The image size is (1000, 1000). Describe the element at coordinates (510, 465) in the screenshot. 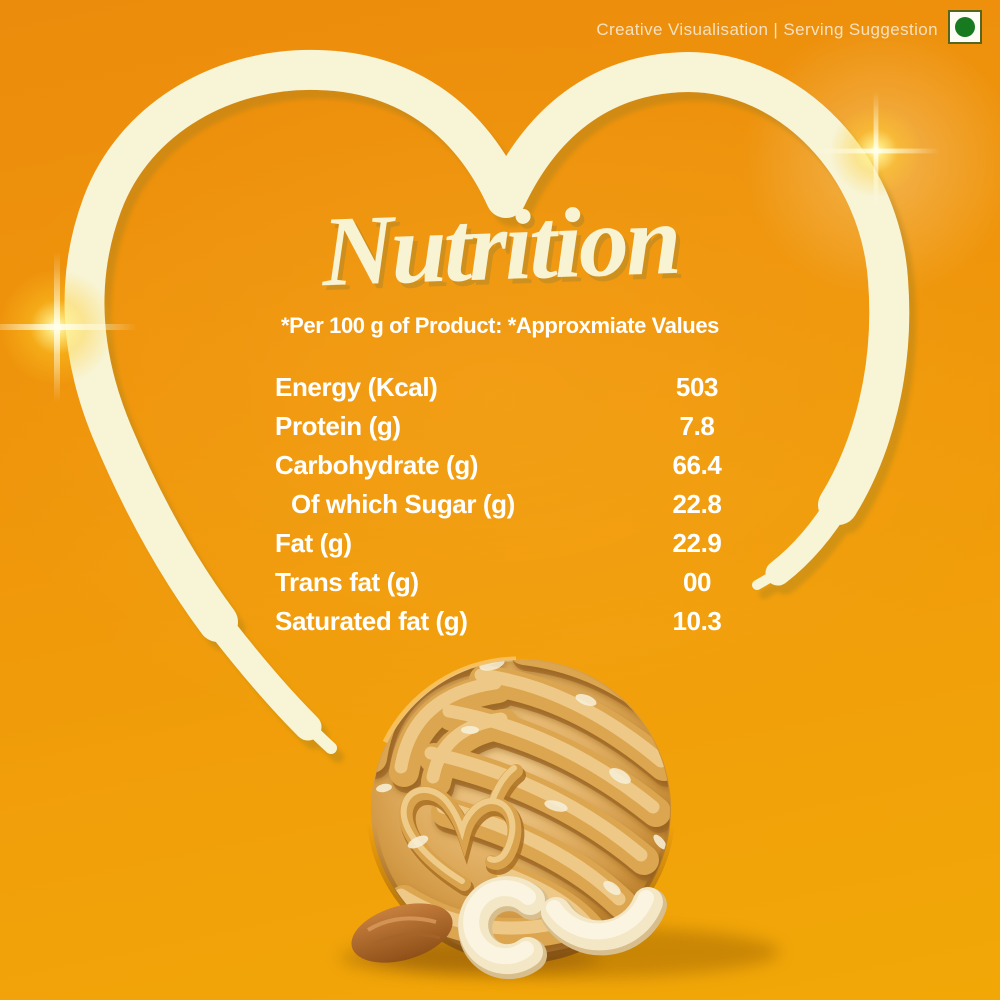

I see `table-row: Carbohydrate (g) 66.4` at that location.